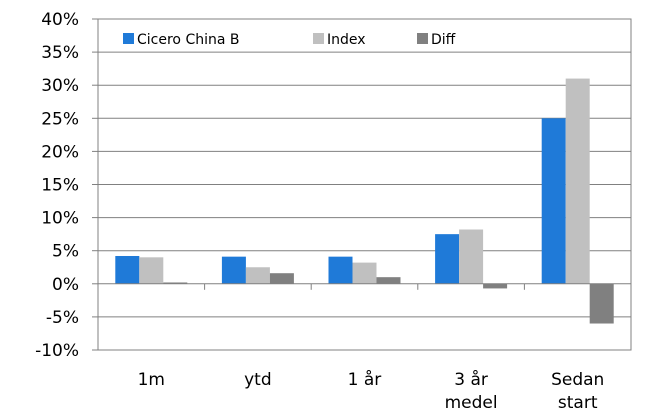 The width and height of the screenshot is (649, 414). Describe the element at coordinates (62, 318) in the screenshot. I see `y-tick-label: -5%` at that location.